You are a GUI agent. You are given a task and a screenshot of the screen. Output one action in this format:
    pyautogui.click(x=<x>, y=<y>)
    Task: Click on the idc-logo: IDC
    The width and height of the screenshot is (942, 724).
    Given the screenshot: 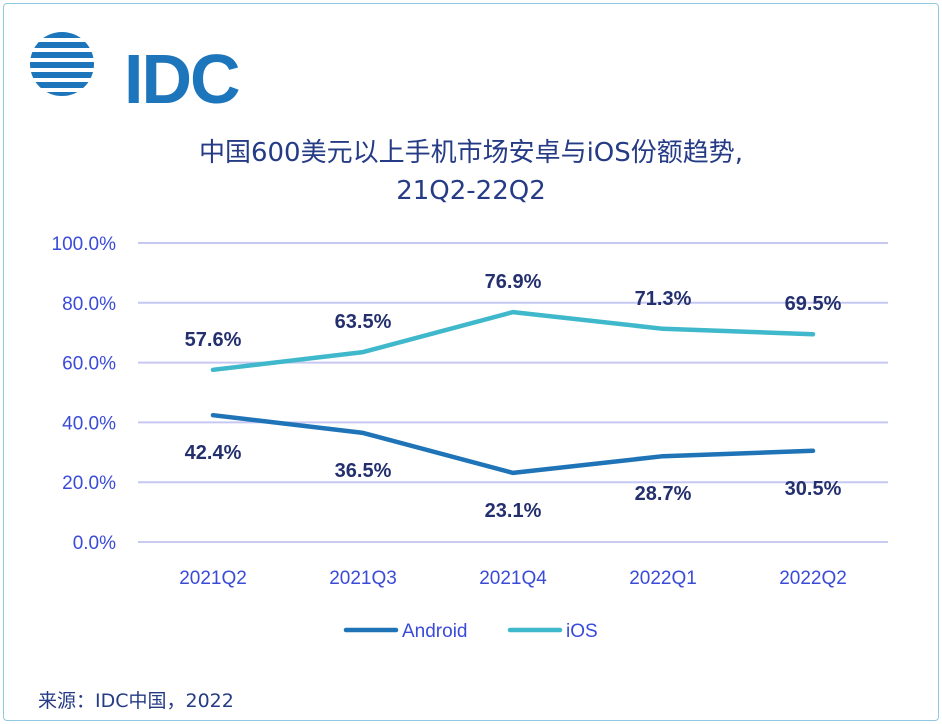 What is the action you would take?
    pyautogui.click(x=134, y=72)
    